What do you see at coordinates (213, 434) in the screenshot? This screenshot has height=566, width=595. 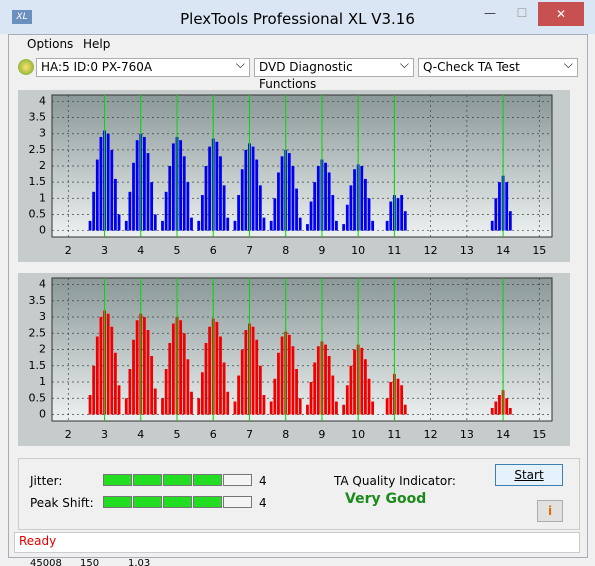 I see `x-tick-label: 6` at bounding box center [213, 434].